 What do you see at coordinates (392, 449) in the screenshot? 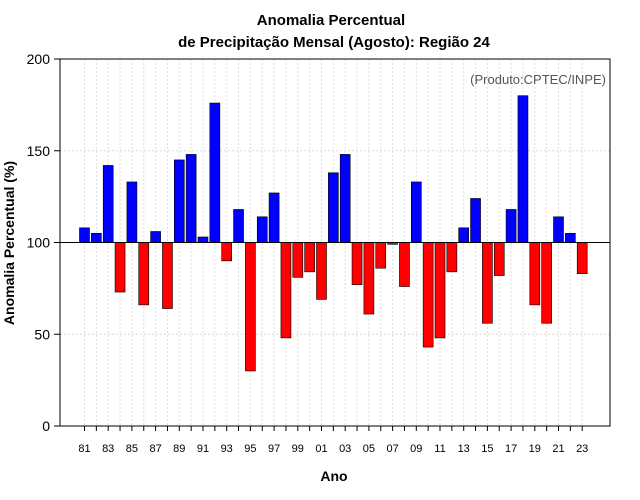
I see `x-tick-label: 07` at bounding box center [392, 449].